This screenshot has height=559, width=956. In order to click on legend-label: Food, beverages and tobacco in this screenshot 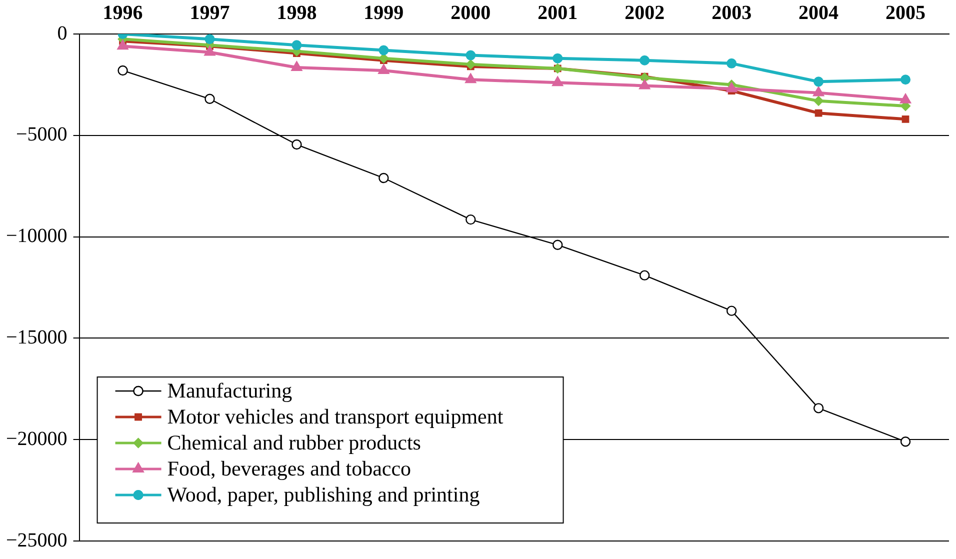, I will do `click(289, 468)`.